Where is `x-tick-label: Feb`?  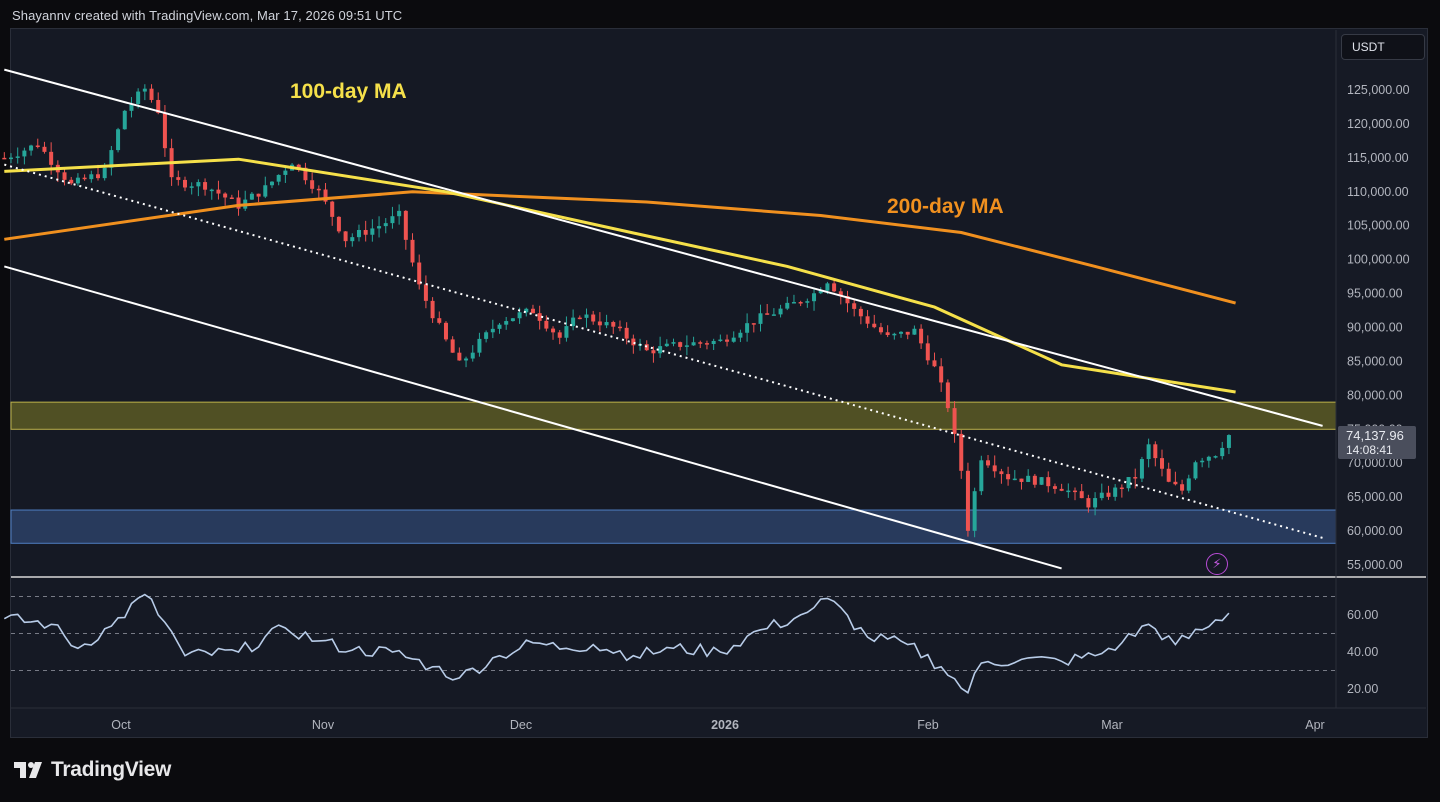 x-tick-label: Feb is located at coordinates (928, 725).